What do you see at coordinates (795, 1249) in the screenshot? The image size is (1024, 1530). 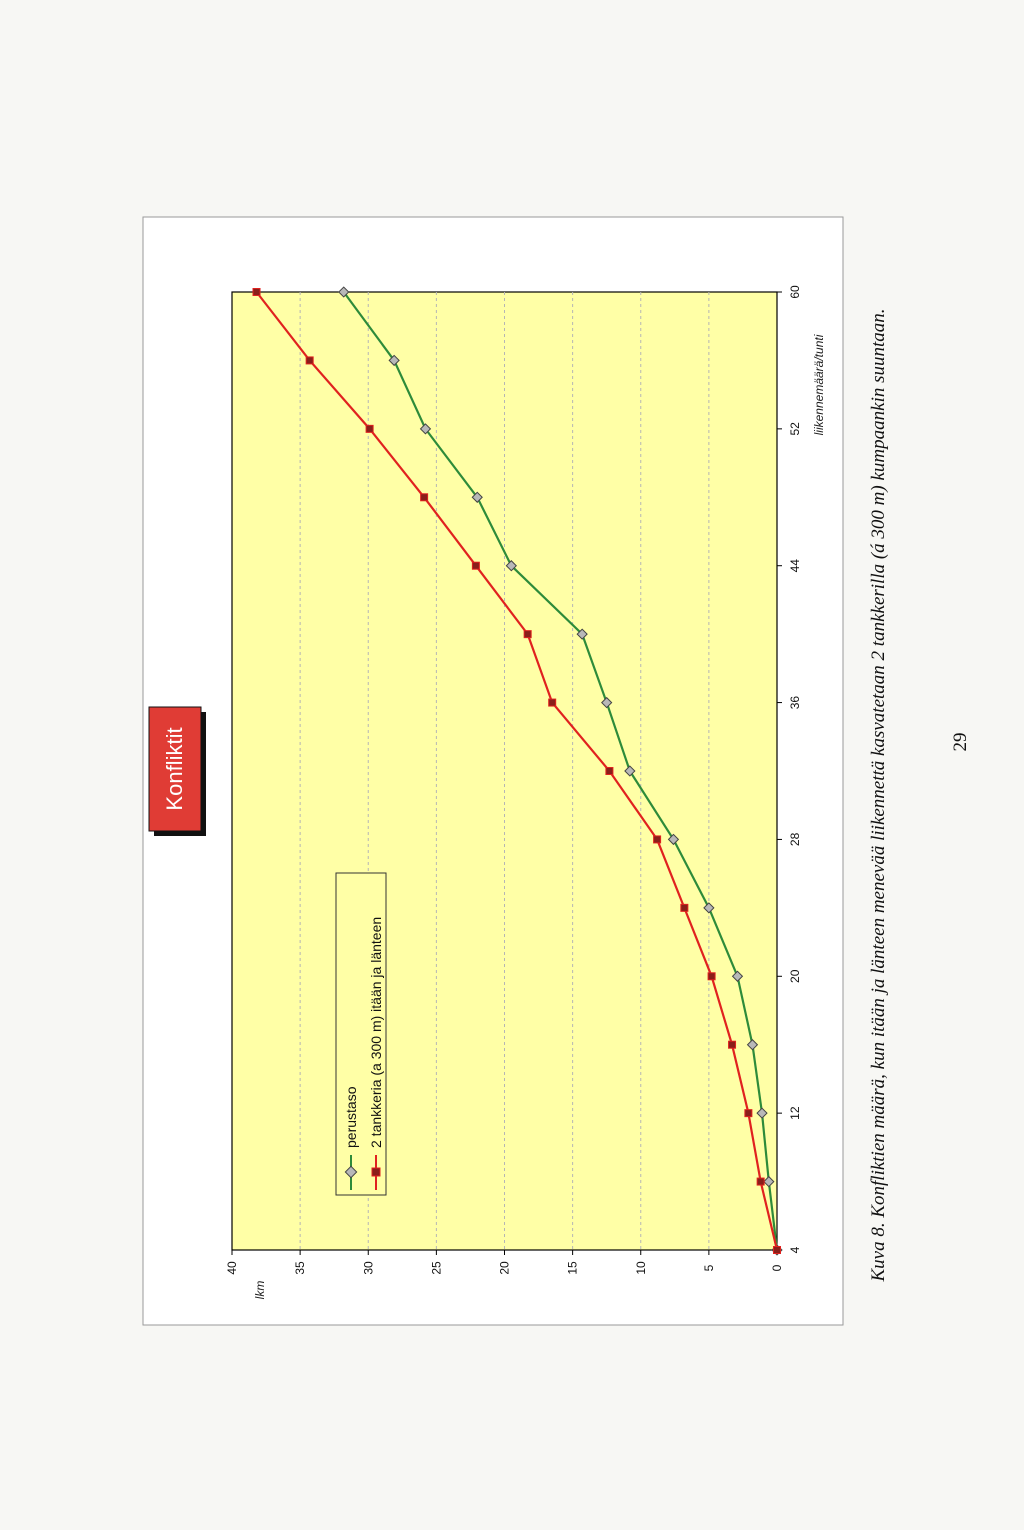 I see `x-tick-label-4: 4` at bounding box center [795, 1249].